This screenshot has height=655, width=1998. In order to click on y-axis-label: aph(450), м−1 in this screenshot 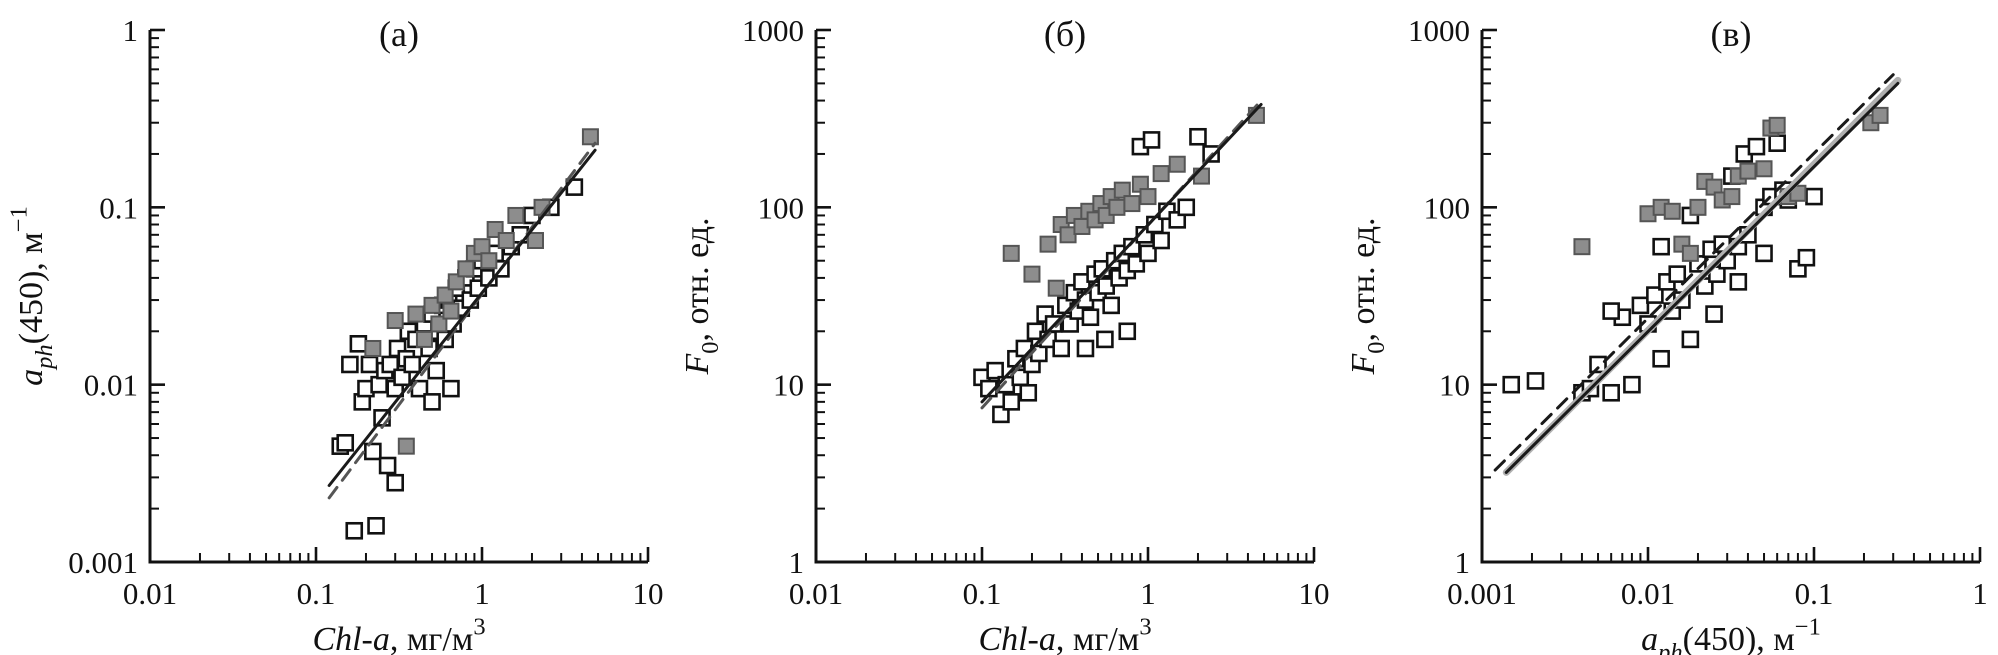, I will do `click(32, 296)`.